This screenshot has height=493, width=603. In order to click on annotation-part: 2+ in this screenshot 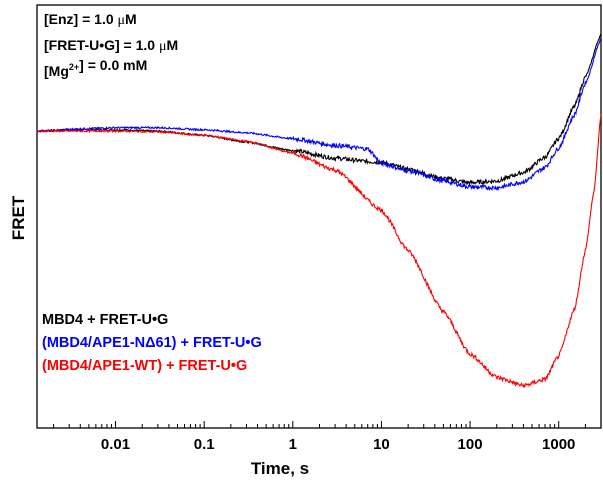, I will do `click(74, 67)`.